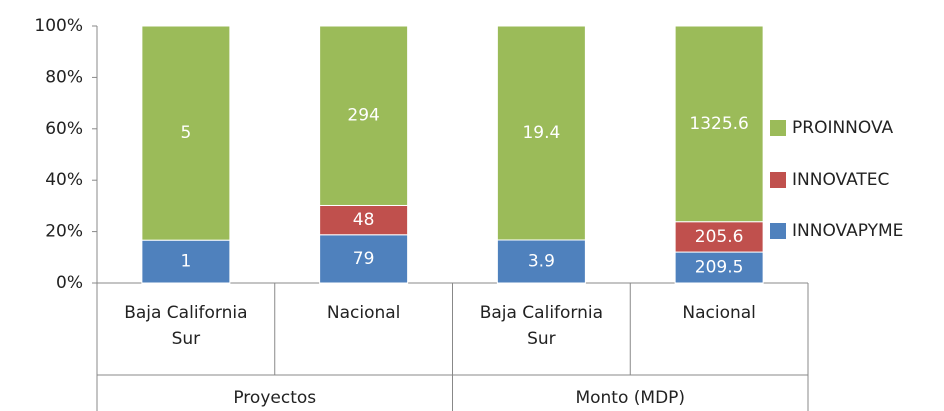  I want to click on y-tick-label: 80%, so click(64, 77).